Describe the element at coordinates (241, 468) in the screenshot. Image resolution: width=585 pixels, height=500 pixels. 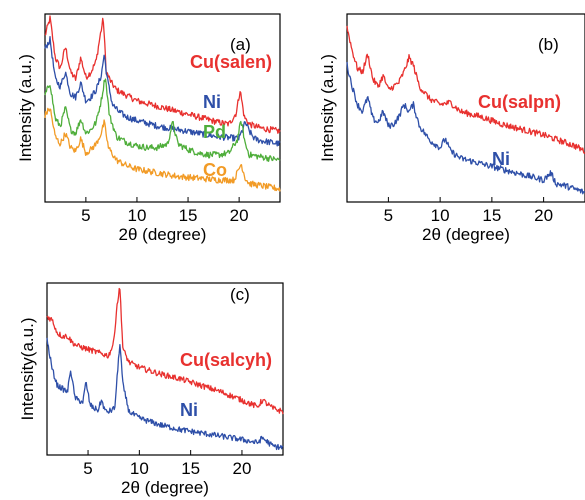
I see `x-tick-label-c-20: 20` at that location.